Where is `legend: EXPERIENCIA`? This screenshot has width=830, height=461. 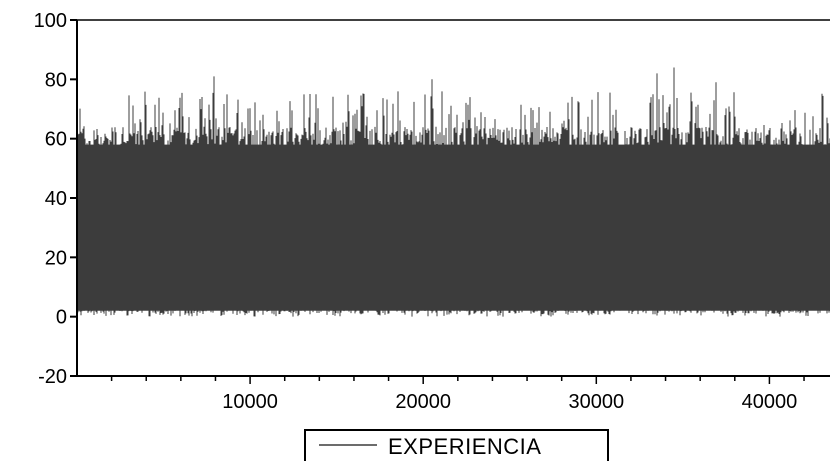 legend: EXPERIENCIA is located at coordinates (456, 445).